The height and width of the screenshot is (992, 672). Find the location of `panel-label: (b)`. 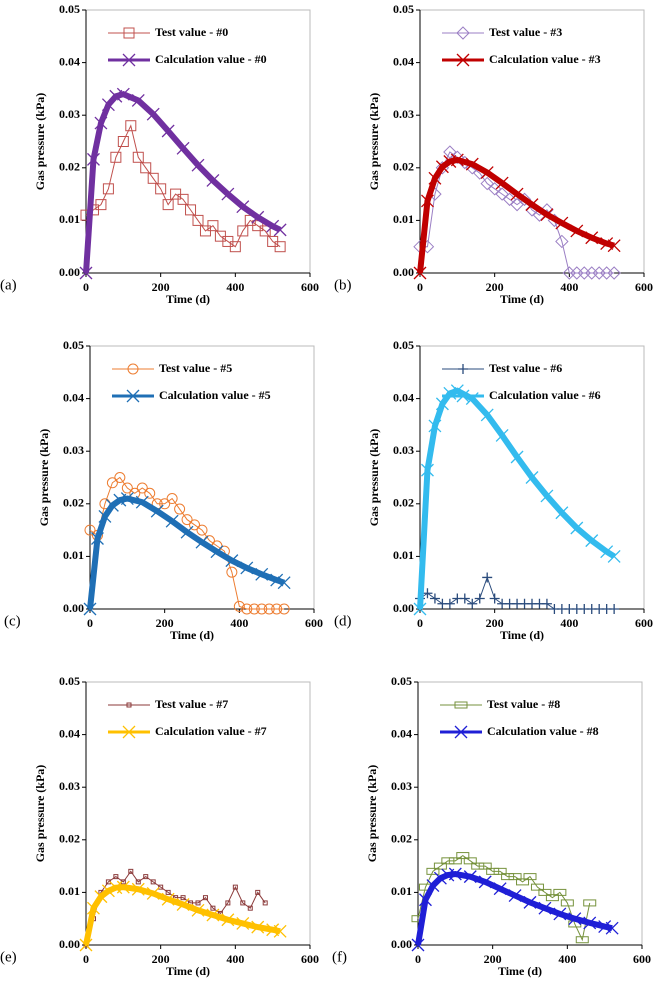

panel-label: (b) is located at coordinates (343, 285).